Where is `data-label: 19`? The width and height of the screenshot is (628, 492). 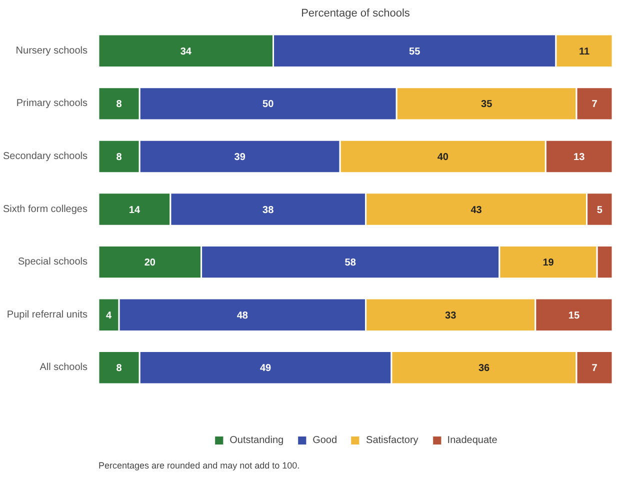 data-label: 19 is located at coordinates (548, 263).